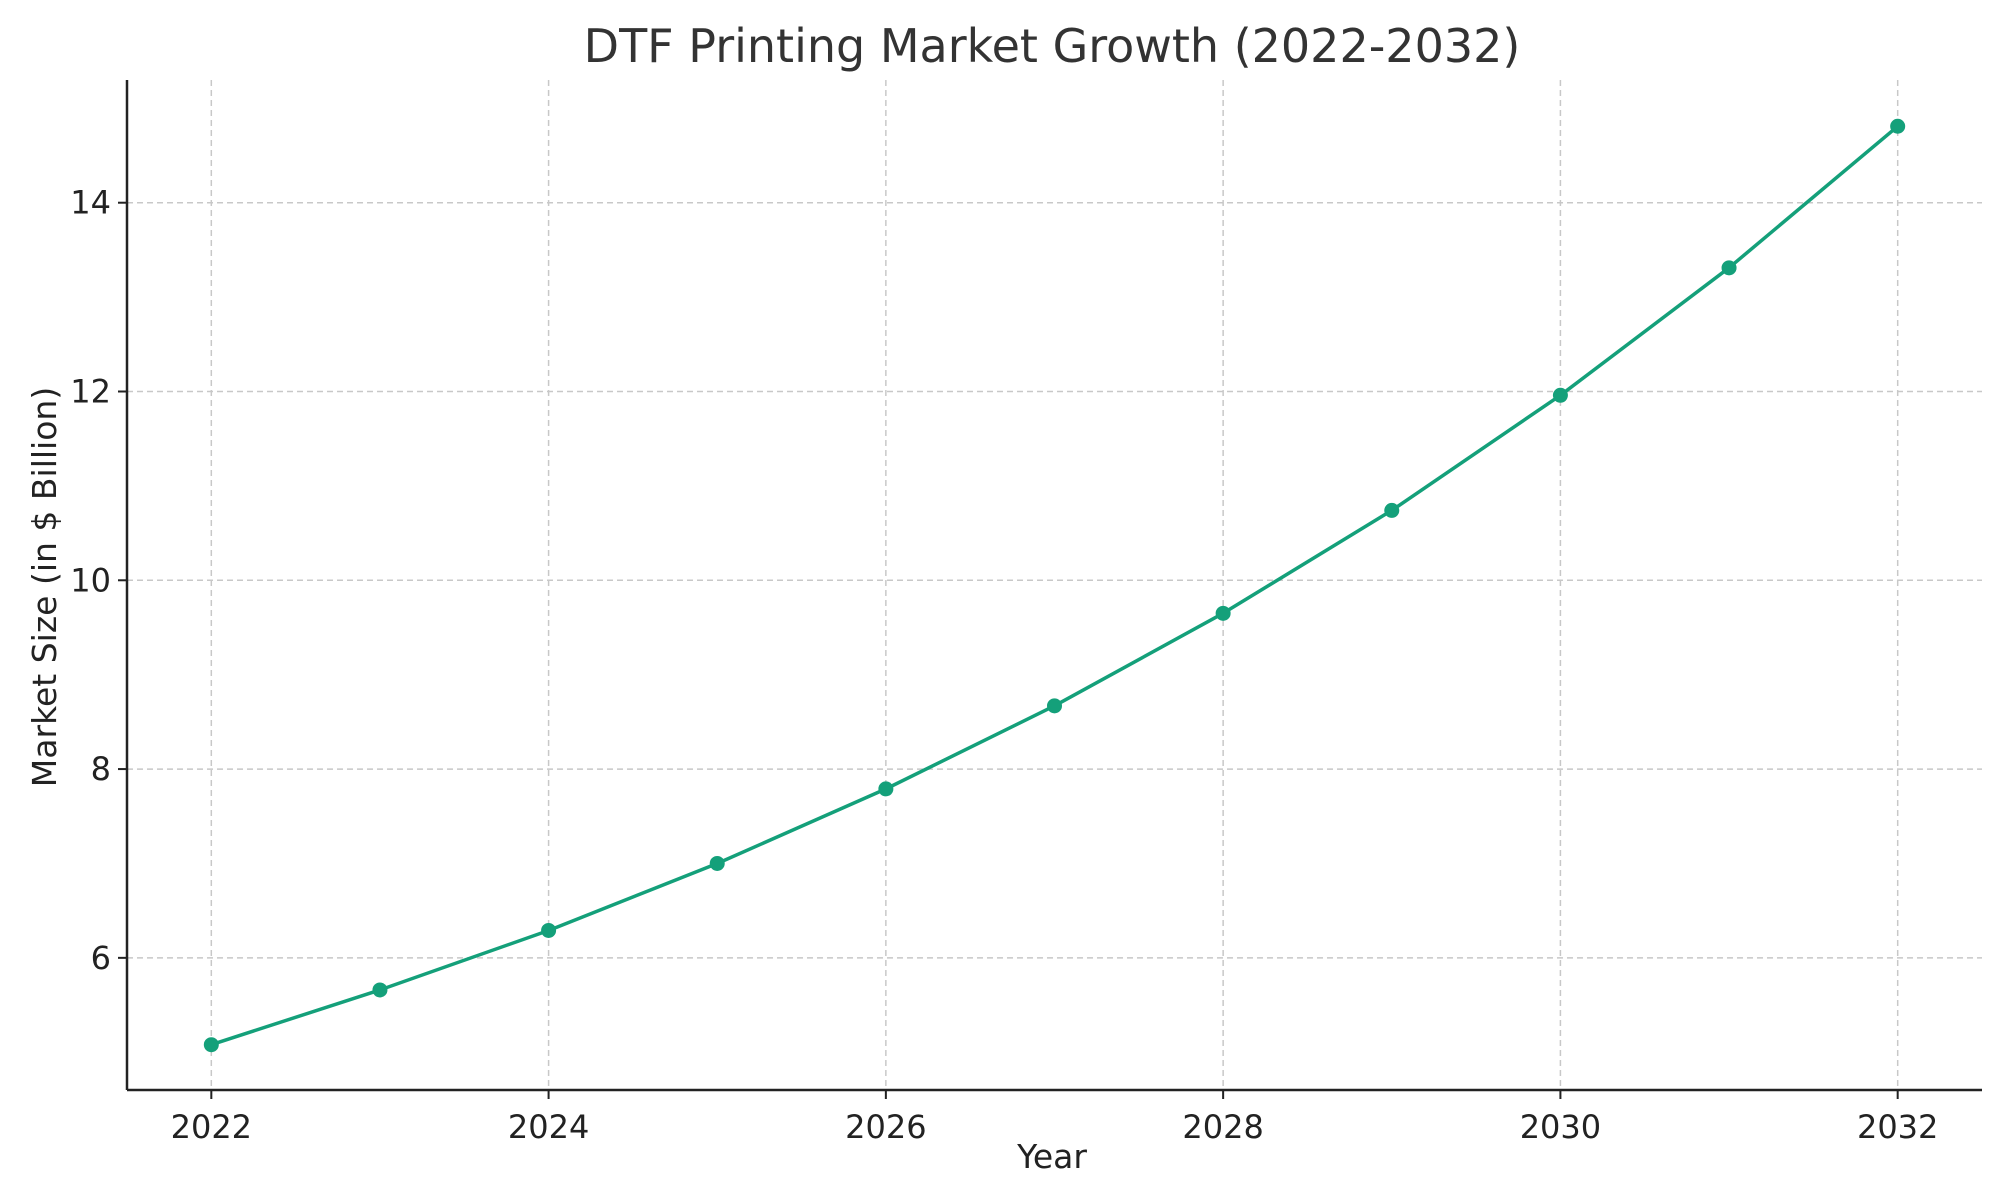 Image resolution: width=2000 pixels, height=1200 pixels. What do you see at coordinates (1222, 1127) in the screenshot?
I see `x-tick-label: 2028` at bounding box center [1222, 1127].